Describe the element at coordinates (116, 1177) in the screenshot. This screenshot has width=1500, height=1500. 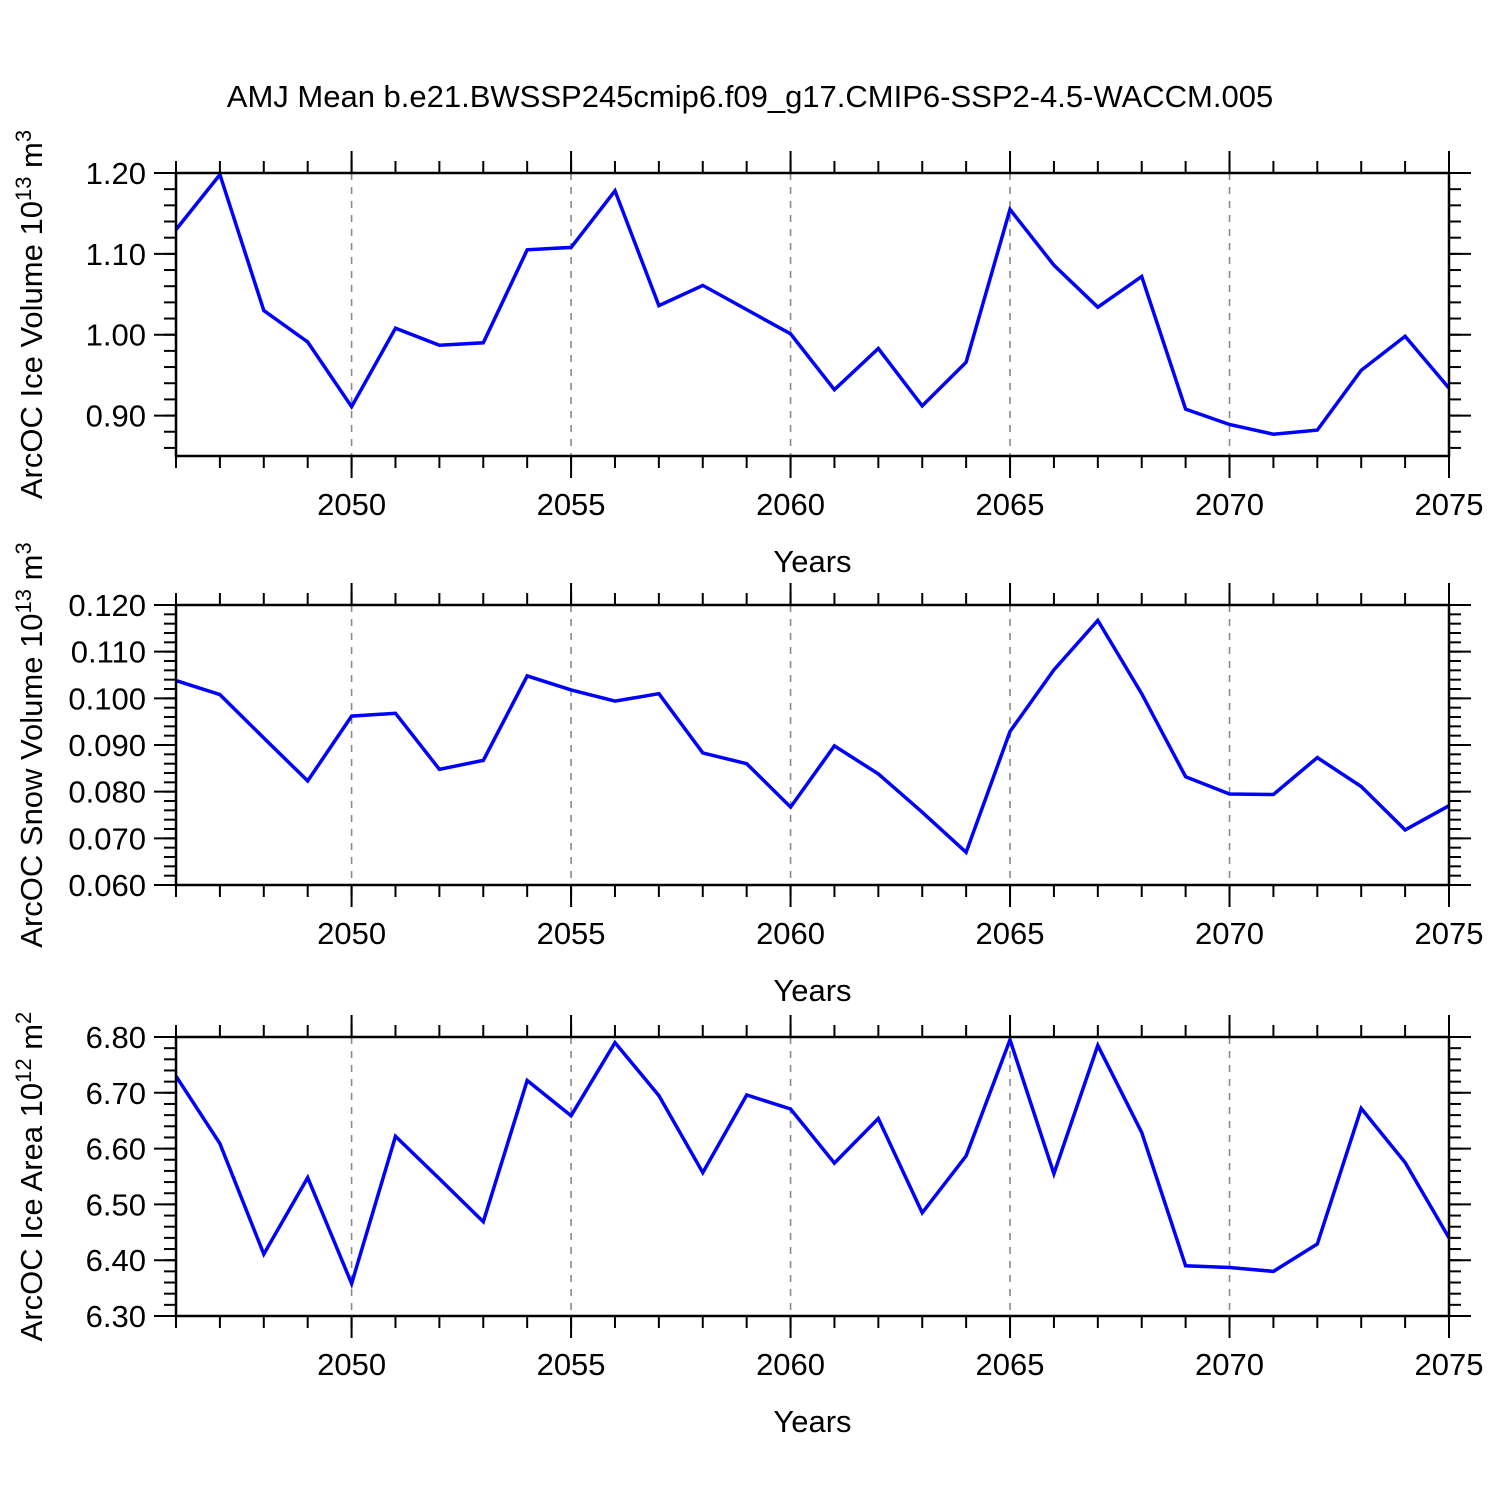
I see `y-tick-labels: 6.30 6.40 6.50 6.60 6.70 6.80` at that location.